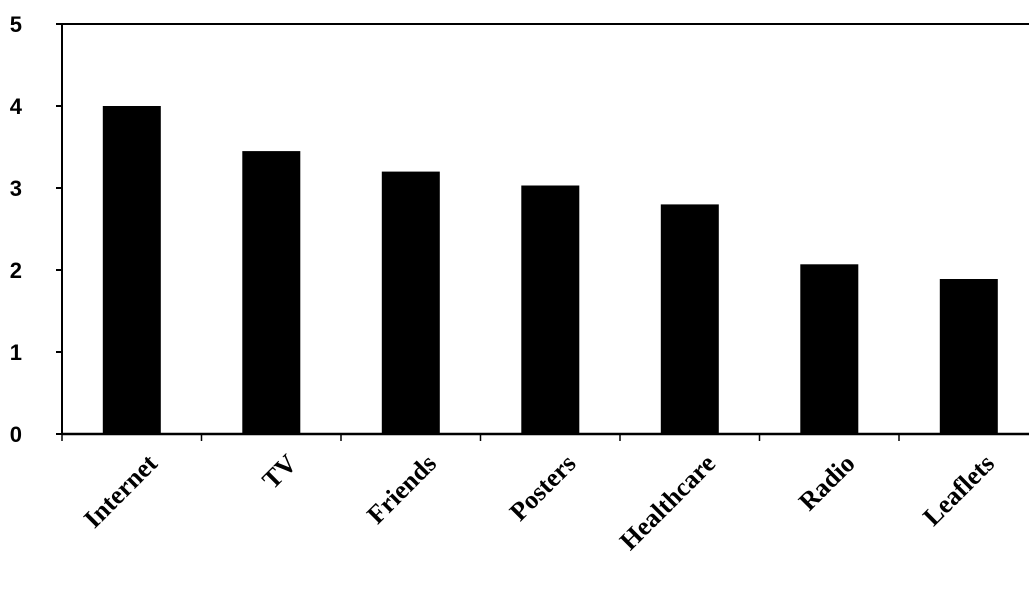  What do you see at coordinates (16, 352) in the screenshot?
I see `y-tick-label: 1` at bounding box center [16, 352].